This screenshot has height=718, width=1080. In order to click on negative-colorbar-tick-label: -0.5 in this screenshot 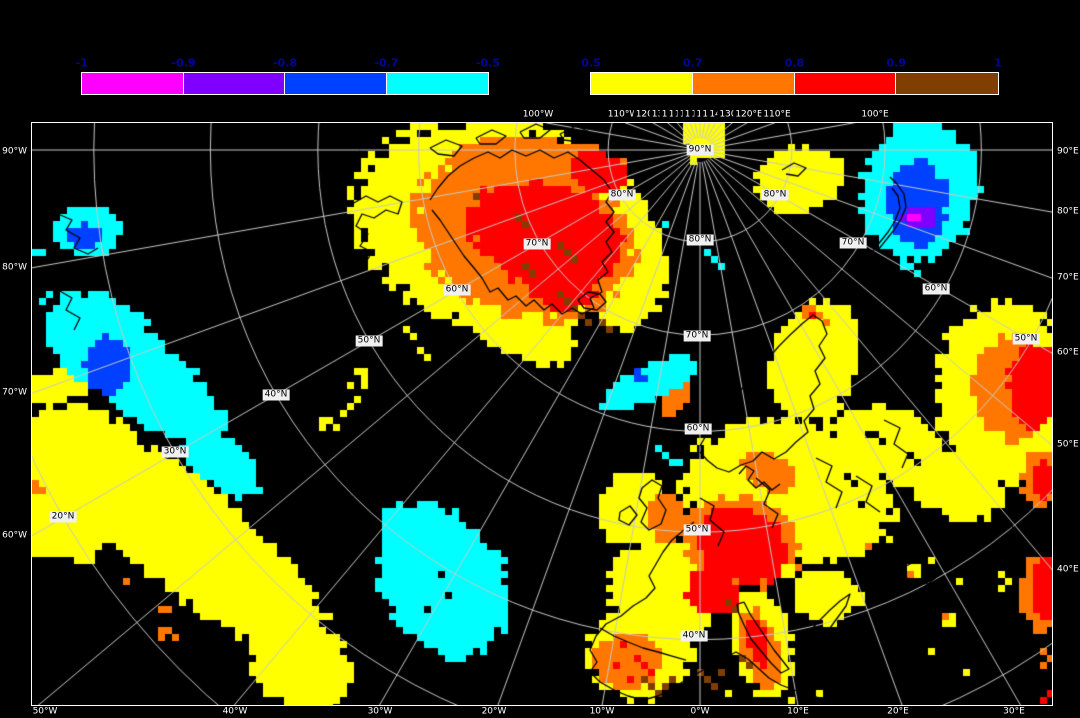, I will do `click(488, 63)`.